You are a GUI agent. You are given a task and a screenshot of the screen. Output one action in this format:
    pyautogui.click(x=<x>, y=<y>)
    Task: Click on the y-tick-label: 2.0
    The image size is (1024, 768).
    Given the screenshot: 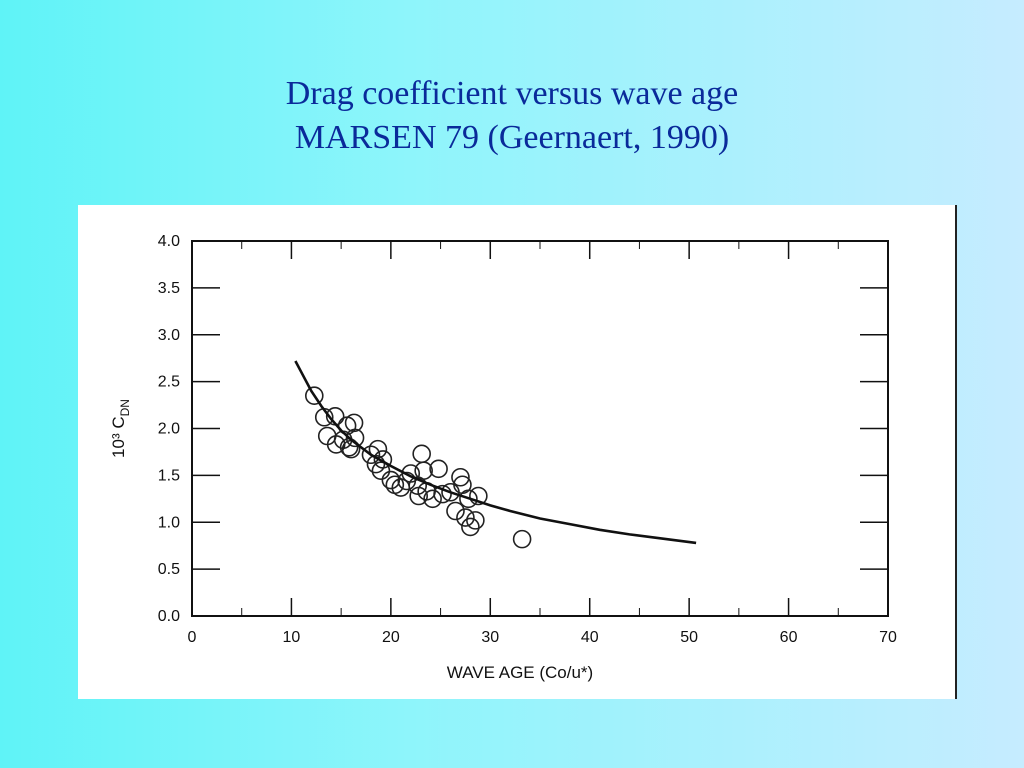 What is the action you would take?
    pyautogui.click(x=169, y=429)
    